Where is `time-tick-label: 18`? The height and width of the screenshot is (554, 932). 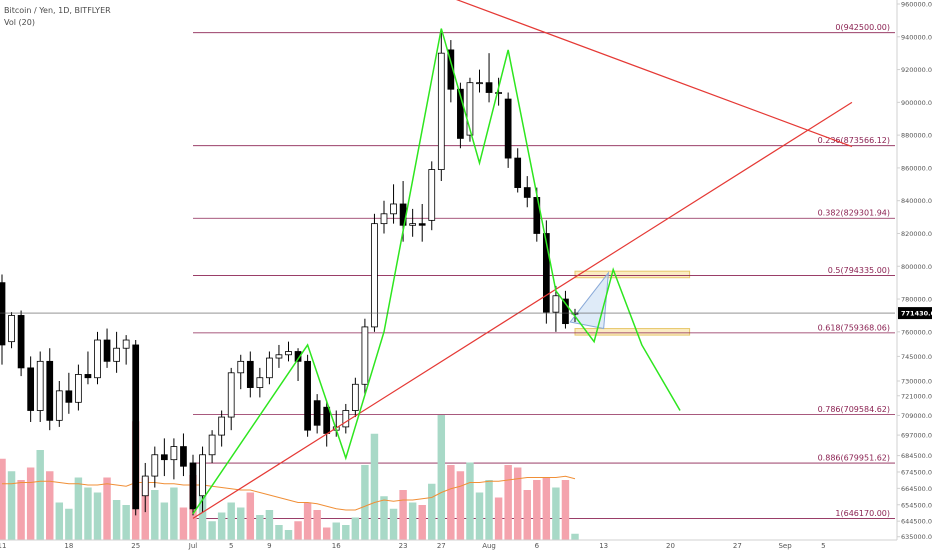
time-tick-label: 18 is located at coordinates (68, 546).